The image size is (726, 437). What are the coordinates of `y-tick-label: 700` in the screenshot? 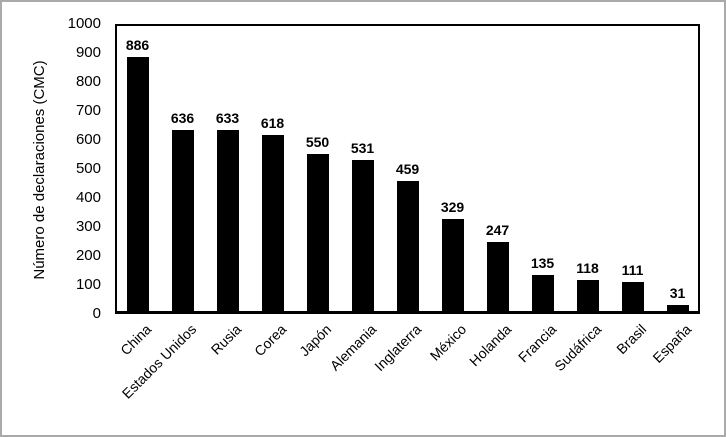 It's located at (88, 110).